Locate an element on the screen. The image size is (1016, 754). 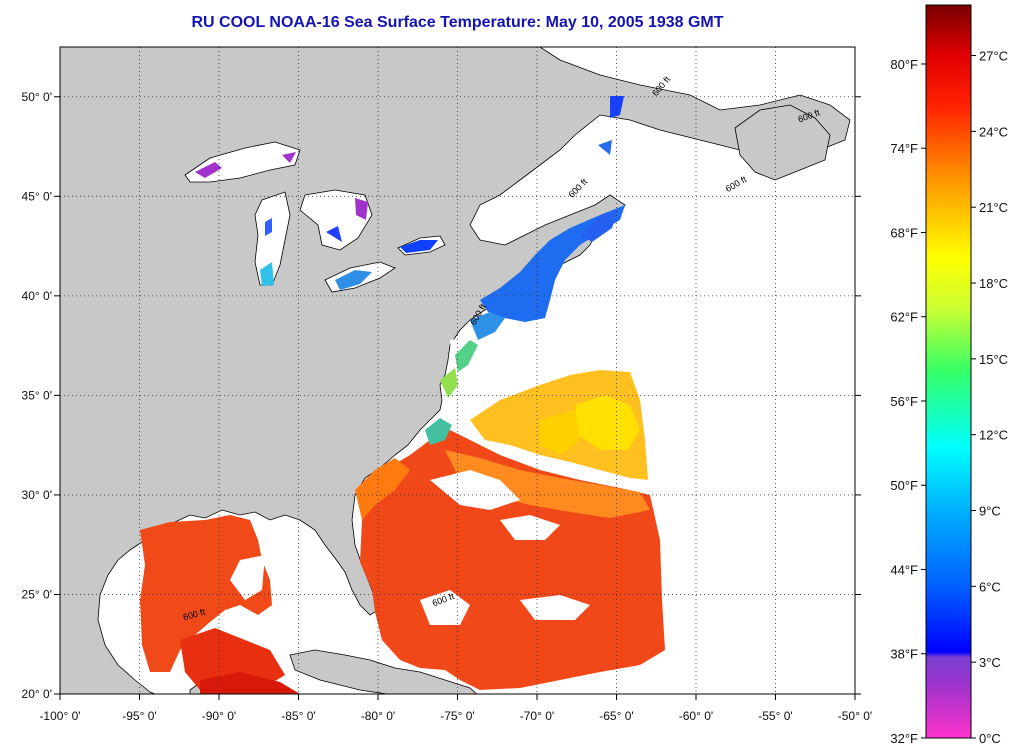
lon-tick-label: -80° 0' is located at coordinates (378, 716).